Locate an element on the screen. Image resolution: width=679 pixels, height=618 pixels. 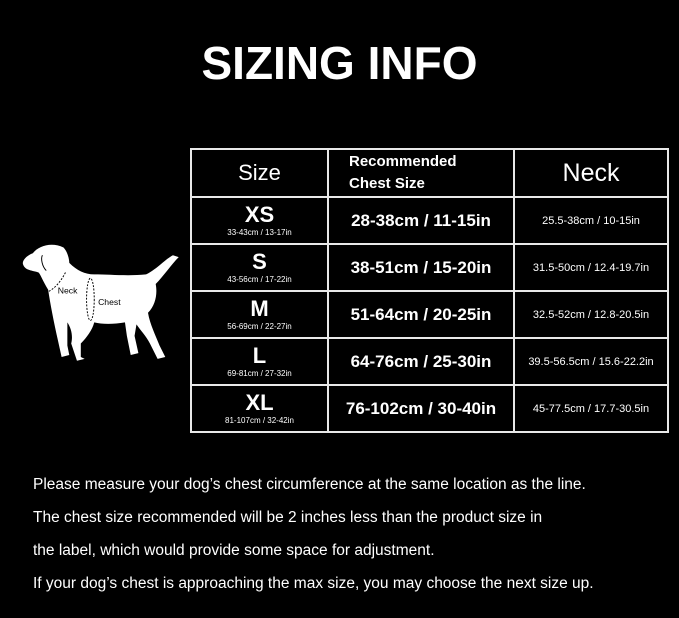
table-header-row: Size Recommended Chest Size Neck is located at coordinates (429, 173).